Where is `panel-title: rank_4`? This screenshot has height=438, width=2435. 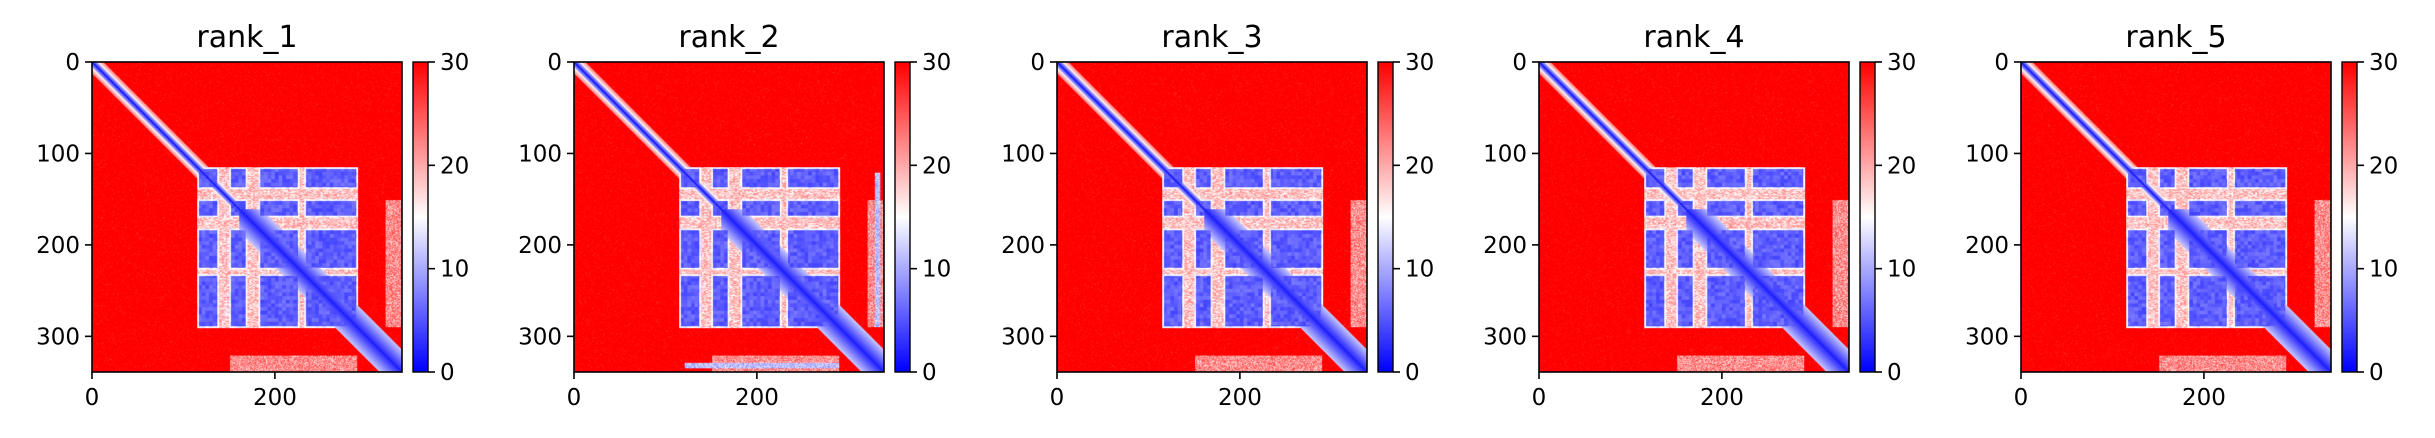
panel-title: rank_4 is located at coordinates (1693, 37).